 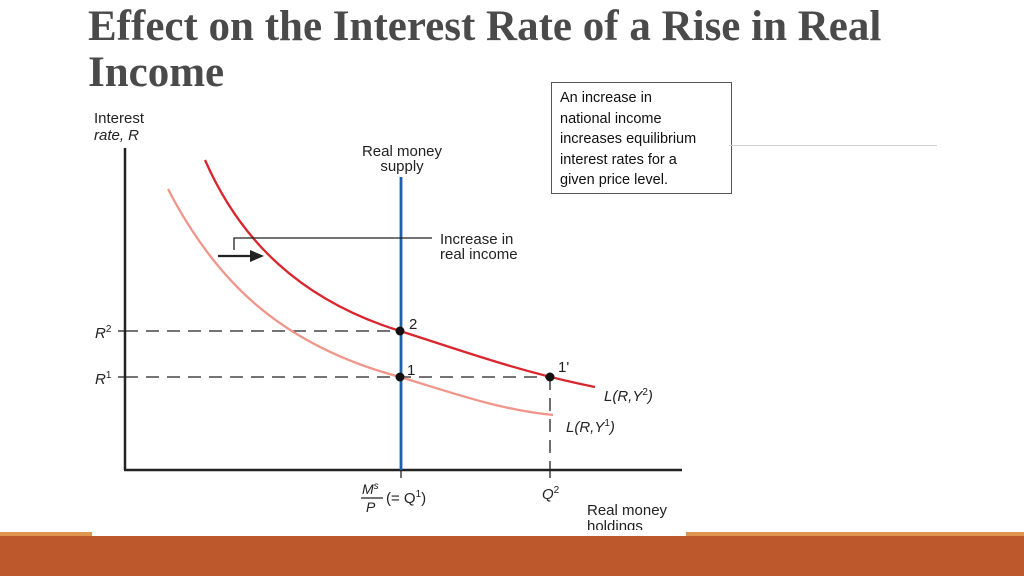 I want to click on ms-equals-label: (= Q1), so click(x=406, y=498).